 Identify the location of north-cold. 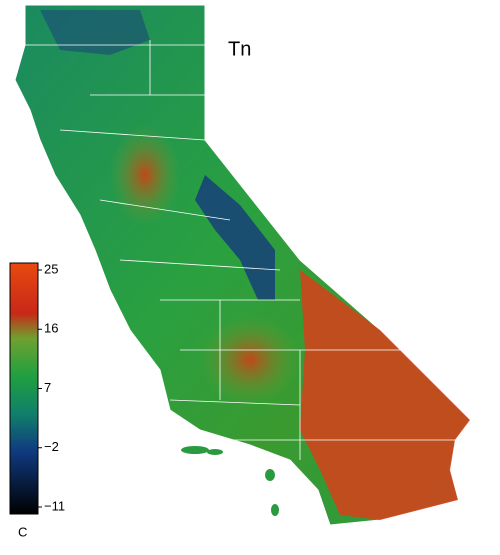
(95, 32).